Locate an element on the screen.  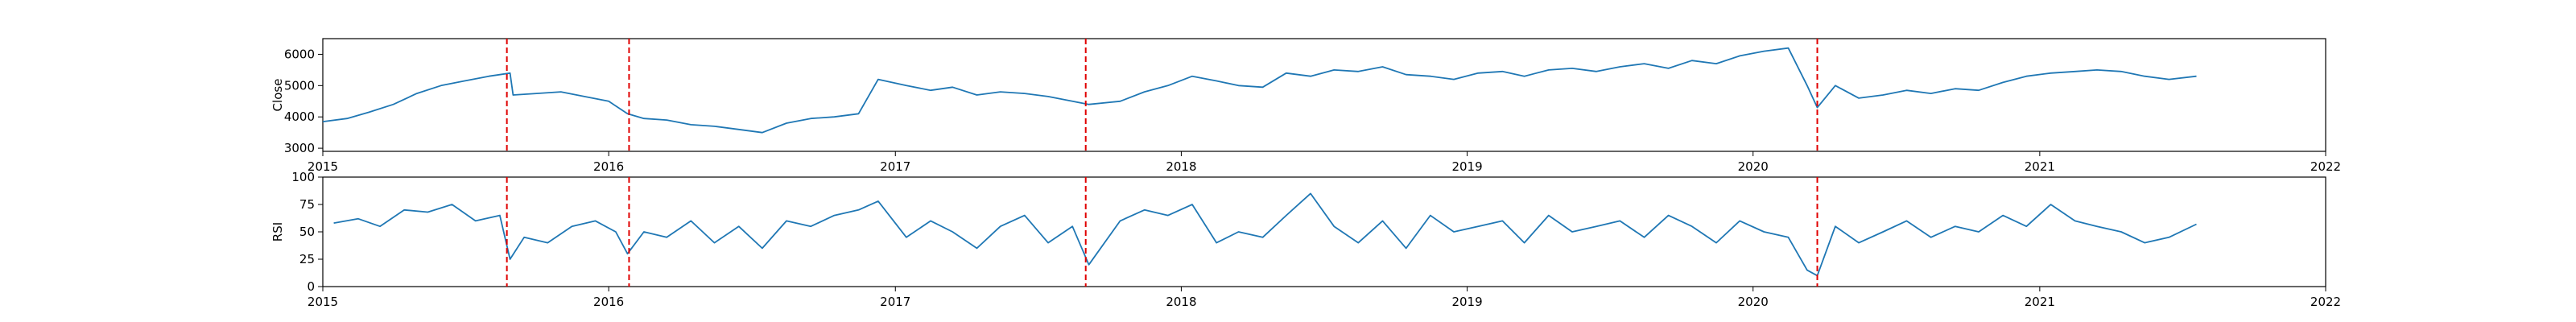
y-tick-label: 3000 is located at coordinates (299, 148).